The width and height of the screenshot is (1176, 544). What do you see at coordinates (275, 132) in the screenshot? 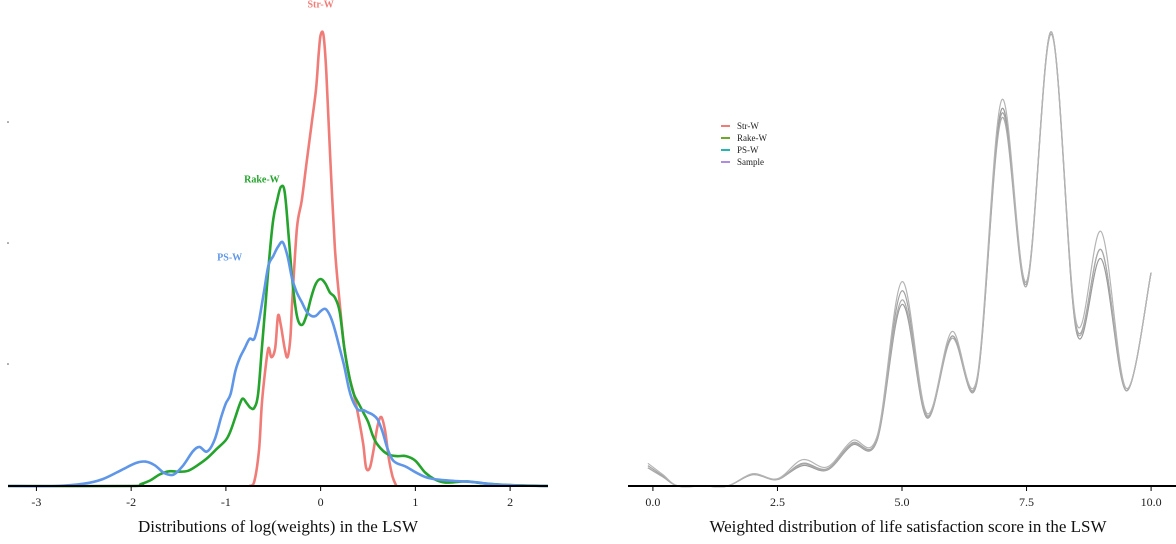
I see `left-annotations: Str-W Rake-W PS-W` at bounding box center [275, 132].